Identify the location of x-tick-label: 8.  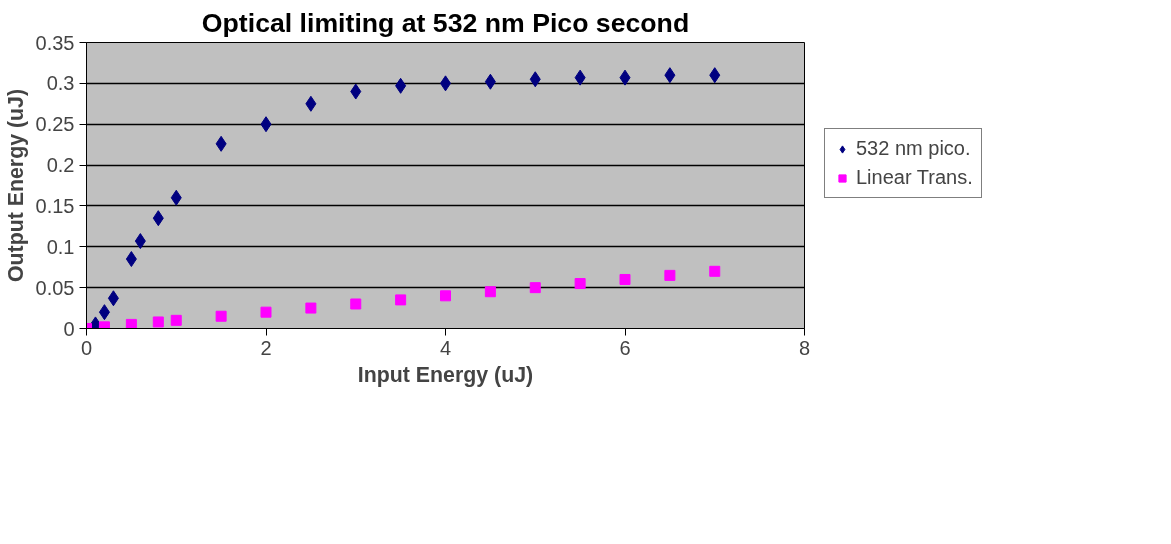
(804, 347).